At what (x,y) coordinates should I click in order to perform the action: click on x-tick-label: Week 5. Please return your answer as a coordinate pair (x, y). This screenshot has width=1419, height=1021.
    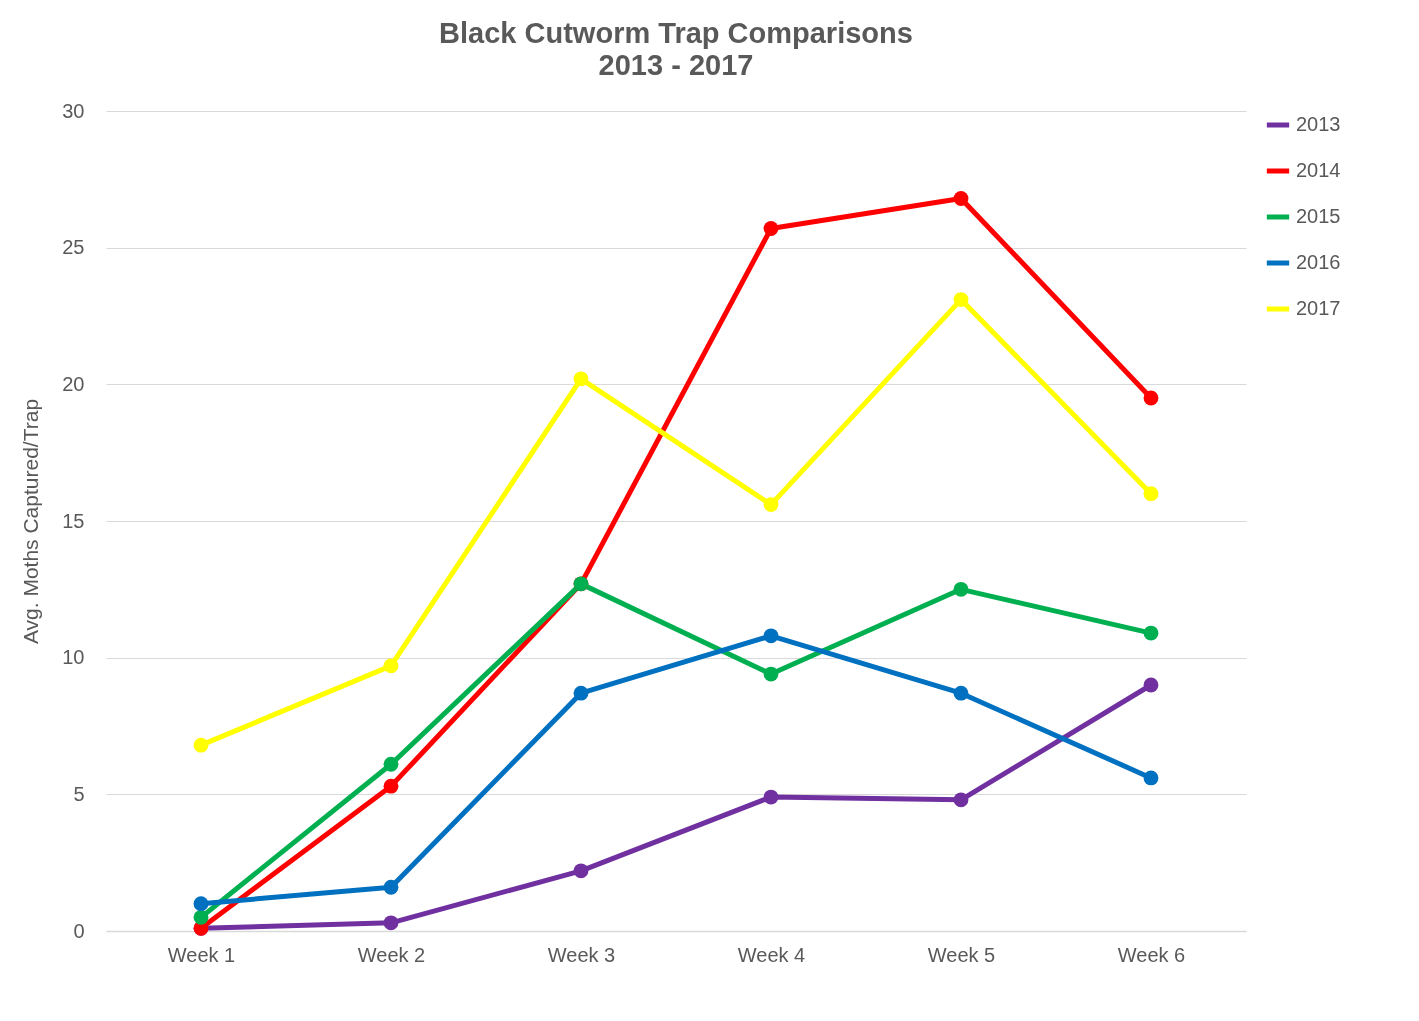
    Looking at the image, I should click on (961, 954).